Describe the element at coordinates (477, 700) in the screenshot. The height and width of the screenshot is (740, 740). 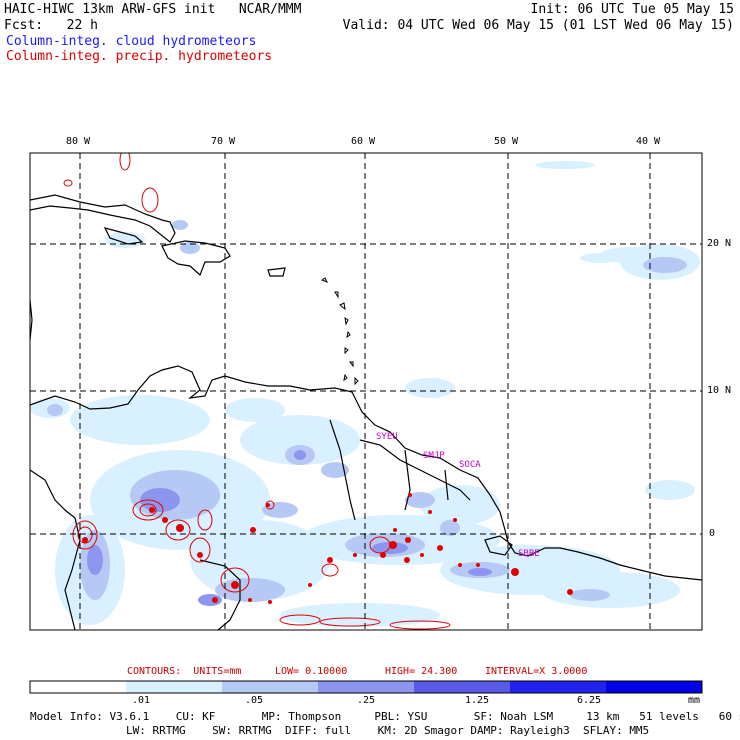
I see `colorbar-label-3: 1.25` at that location.